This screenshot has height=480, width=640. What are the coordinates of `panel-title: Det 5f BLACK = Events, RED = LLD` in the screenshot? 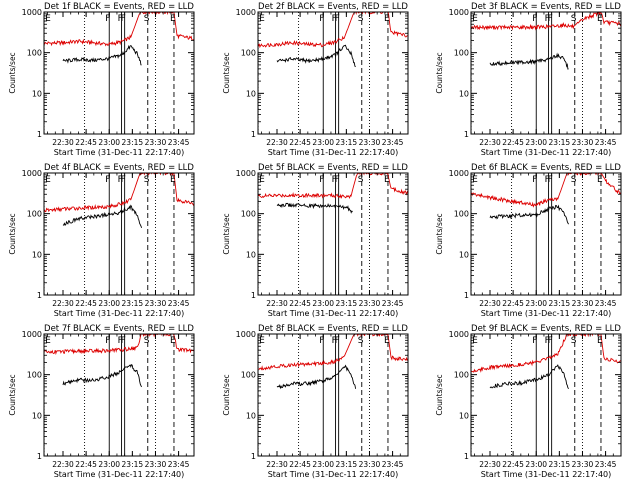 It's located at (333, 168).